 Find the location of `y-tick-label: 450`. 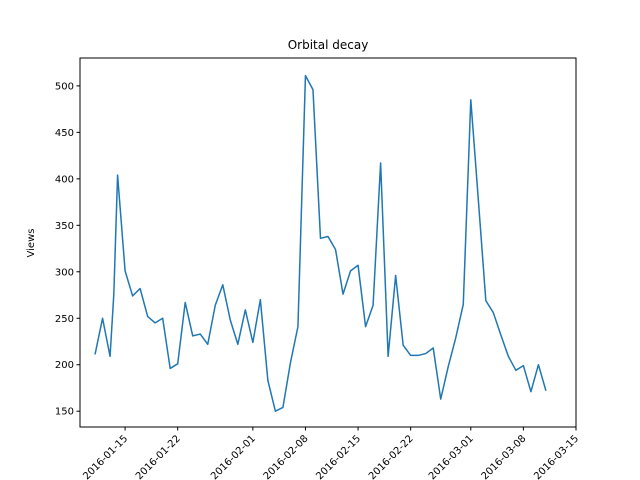

y-tick-label: 450 is located at coordinates (64, 133).